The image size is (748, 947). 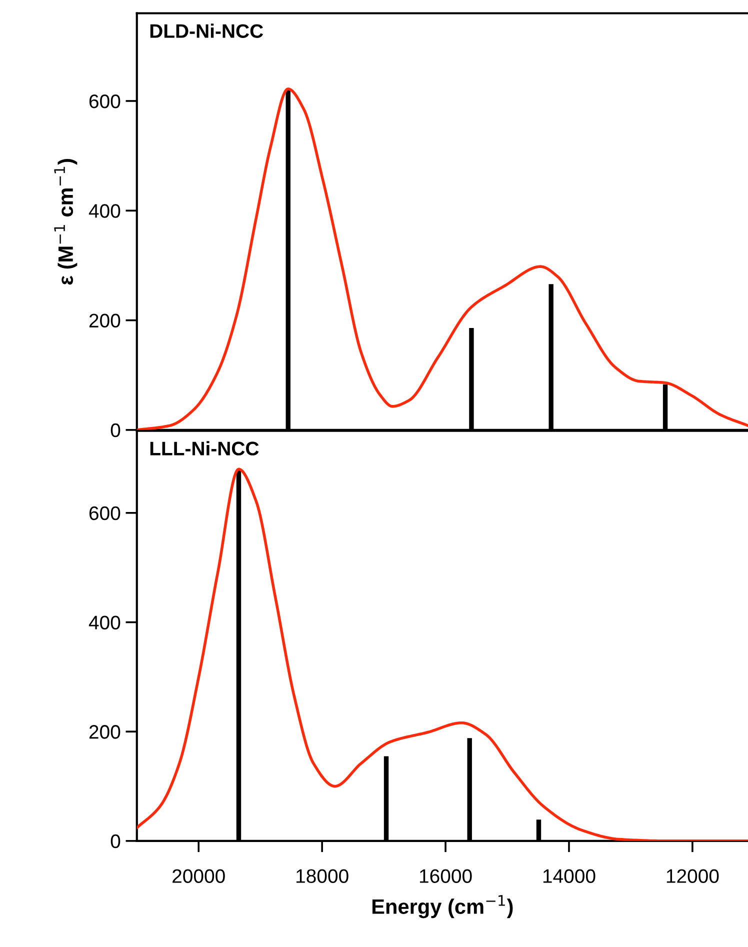 I want to click on x-axis-title: Energy (cm$^{−1}$), so click(x=442, y=906).